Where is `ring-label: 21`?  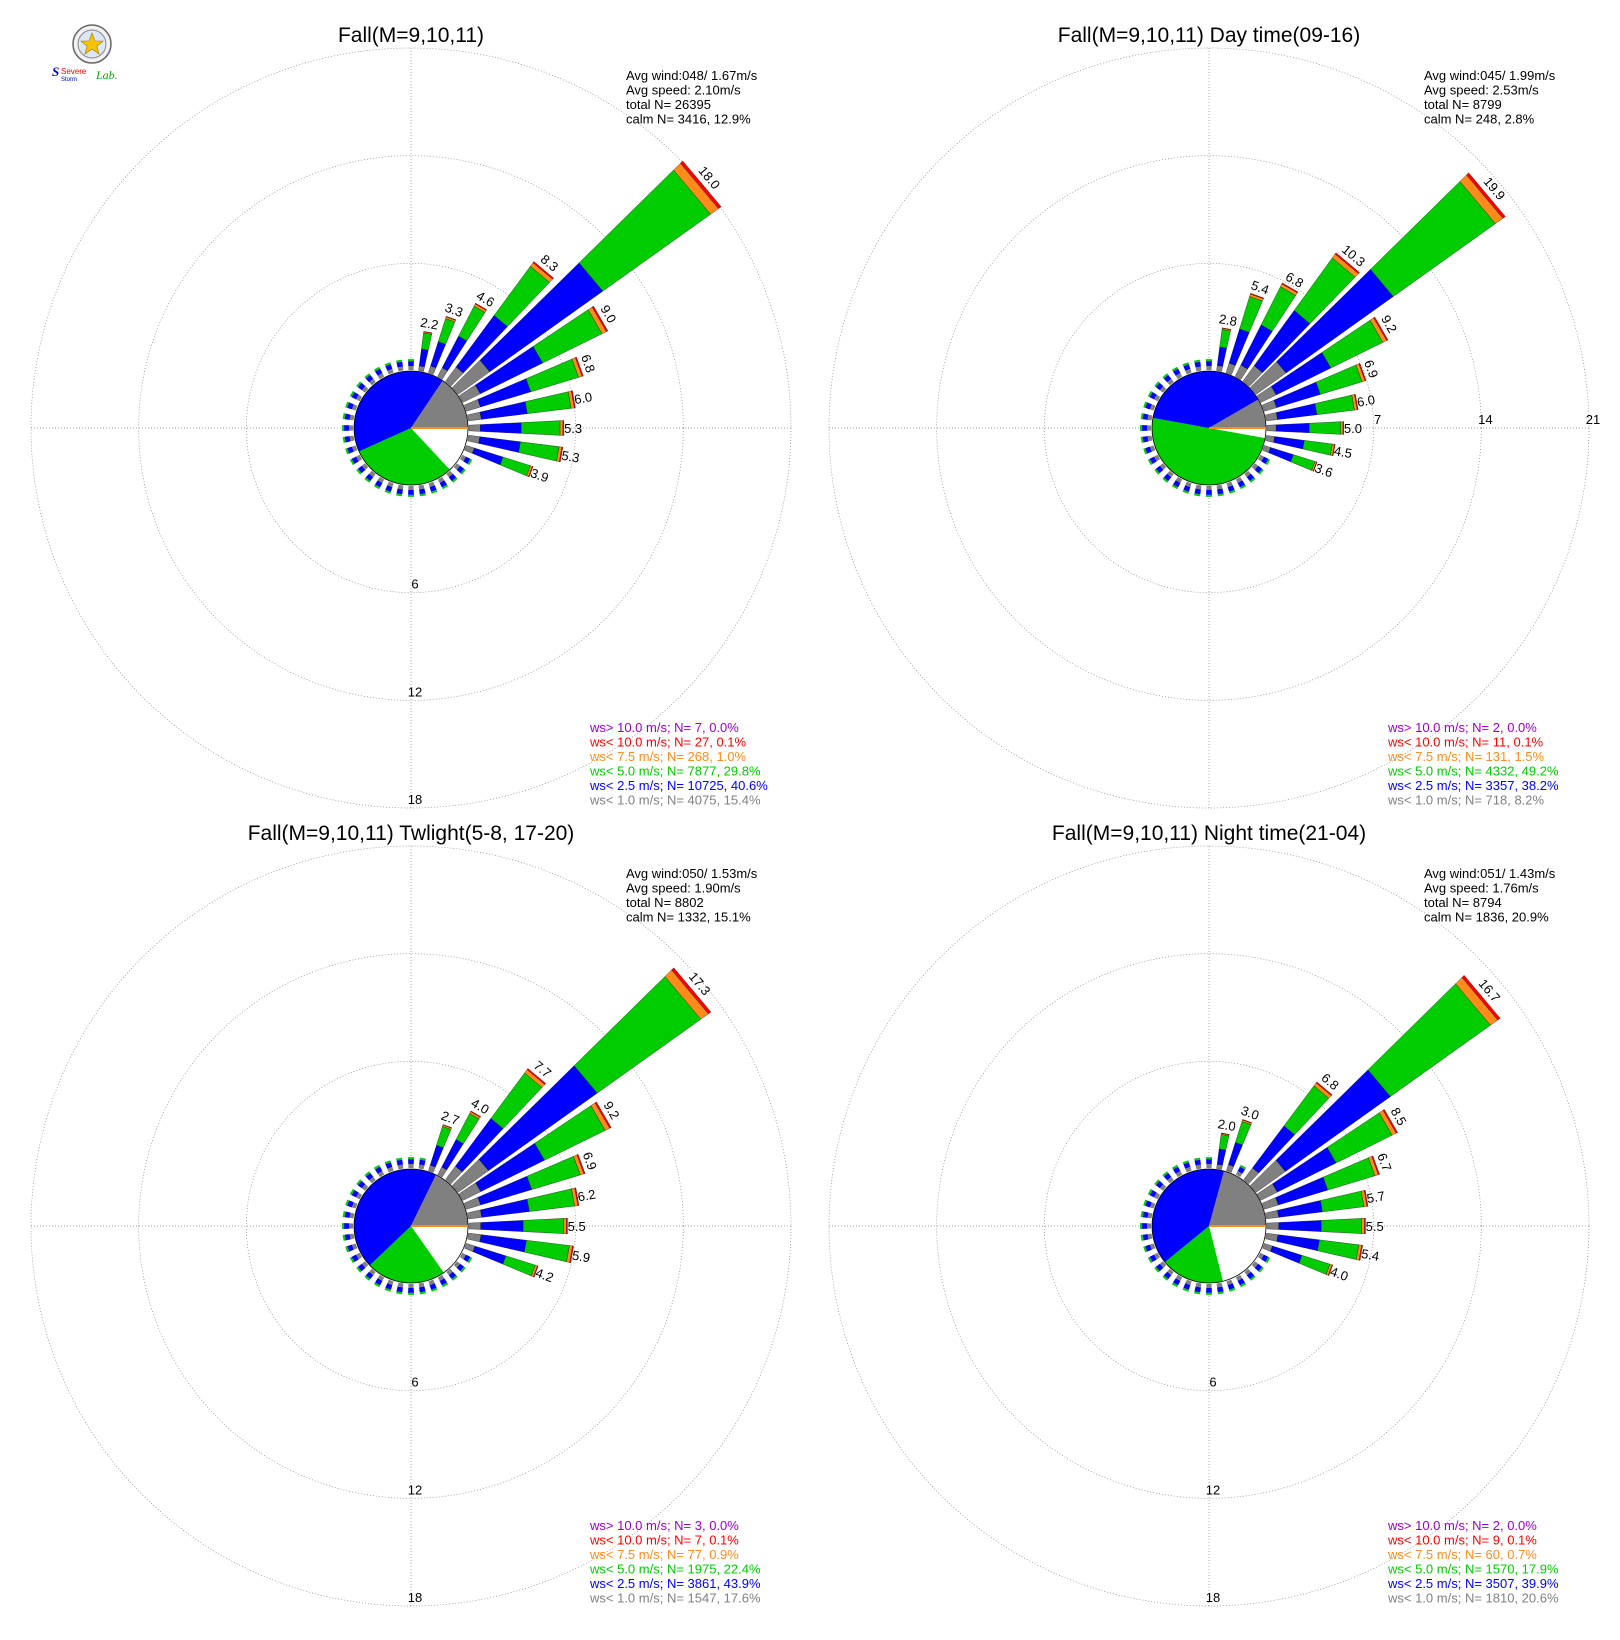
ring-label: 21 is located at coordinates (1593, 419).